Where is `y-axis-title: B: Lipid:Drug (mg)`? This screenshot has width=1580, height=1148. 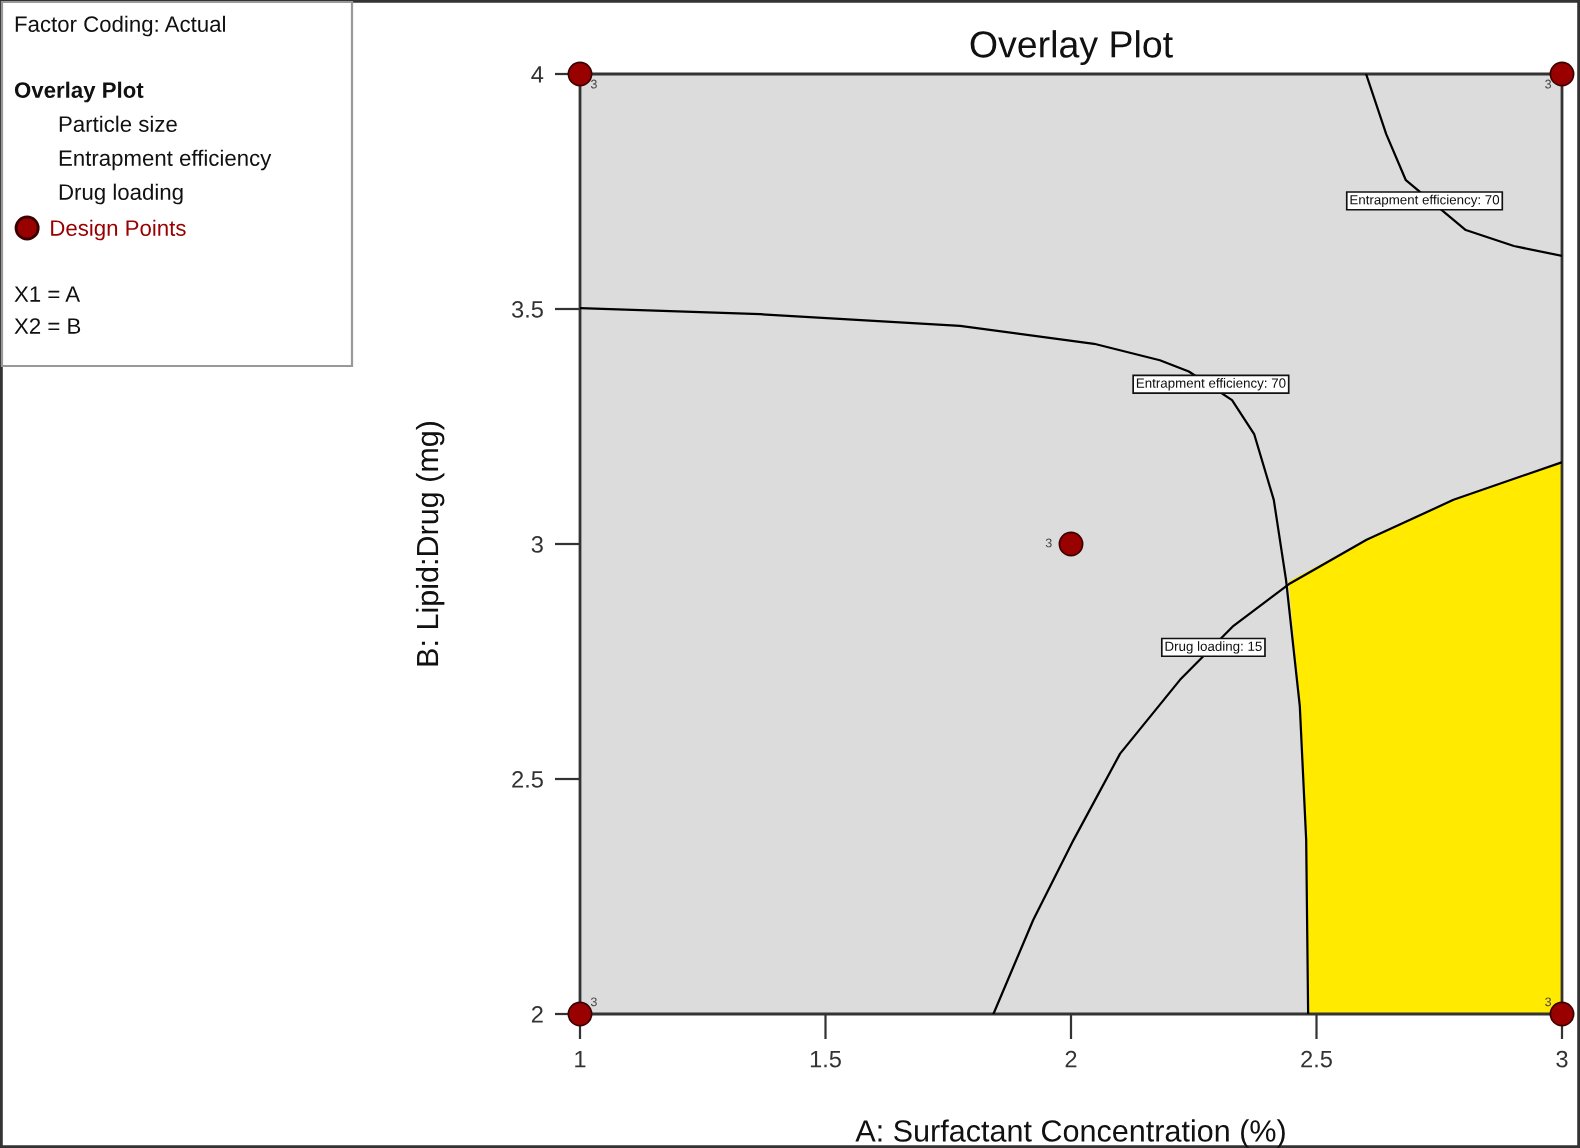 y-axis-title: B: Lipid:Drug (mg) is located at coordinates (430, 543).